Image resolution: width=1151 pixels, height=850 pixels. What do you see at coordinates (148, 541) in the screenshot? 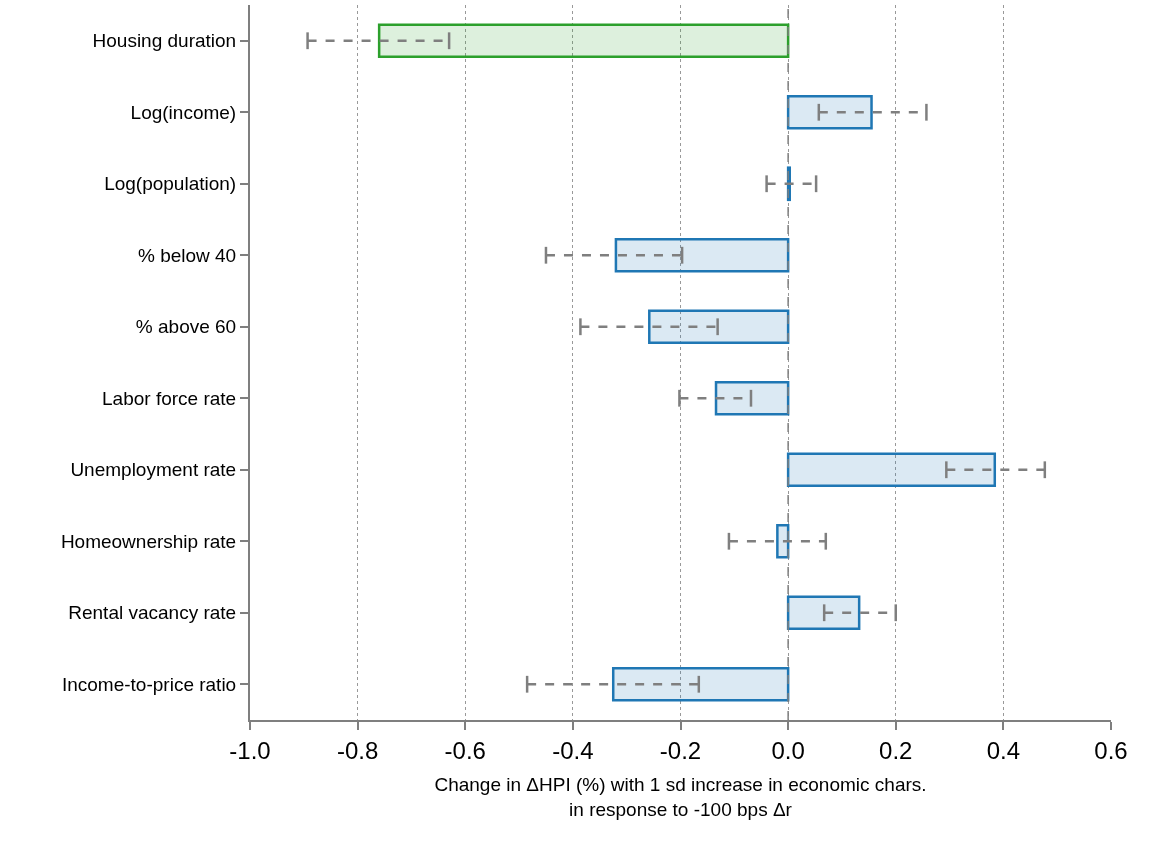
I see `y-tick-label: Homeownership rate` at bounding box center [148, 541].